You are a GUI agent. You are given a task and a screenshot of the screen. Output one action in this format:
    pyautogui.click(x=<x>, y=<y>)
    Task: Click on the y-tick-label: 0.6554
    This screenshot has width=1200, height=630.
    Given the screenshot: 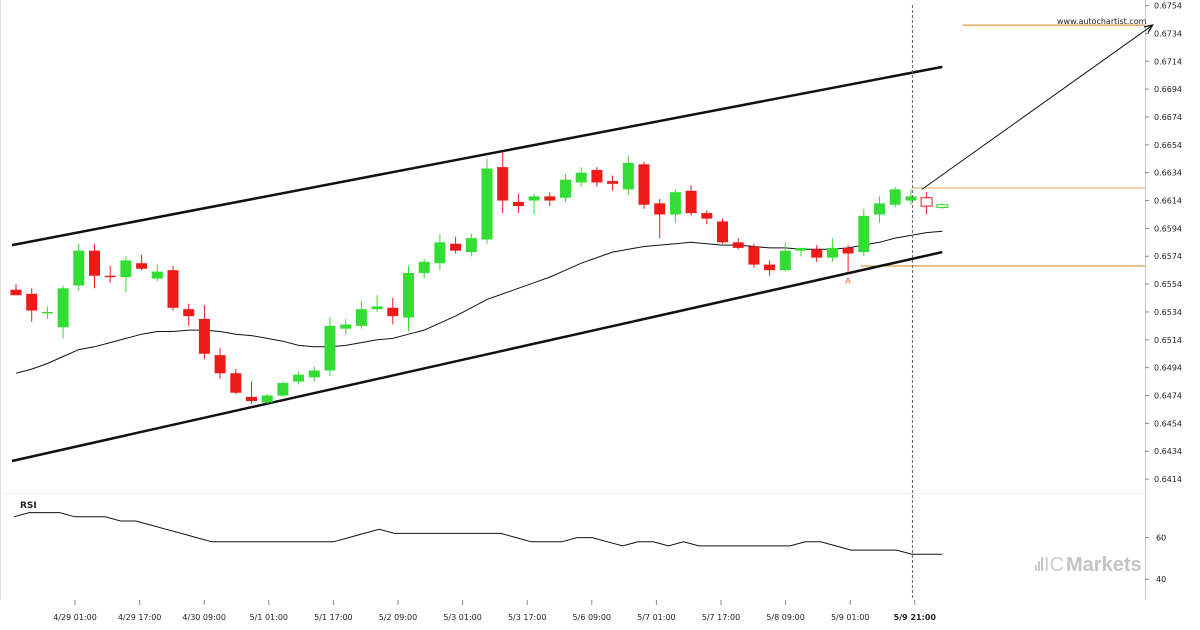 What is the action you would take?
    pyautogui.click(x=1168, y=284)
    